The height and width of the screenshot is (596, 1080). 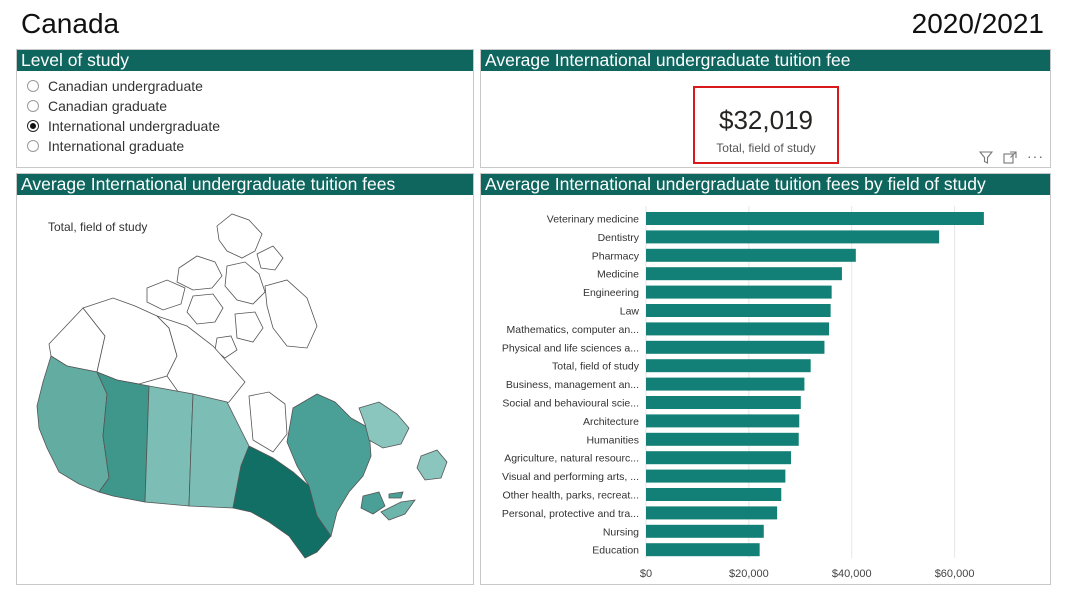 I want to click on x-tick-label: $0, so click(x=646, y=574).